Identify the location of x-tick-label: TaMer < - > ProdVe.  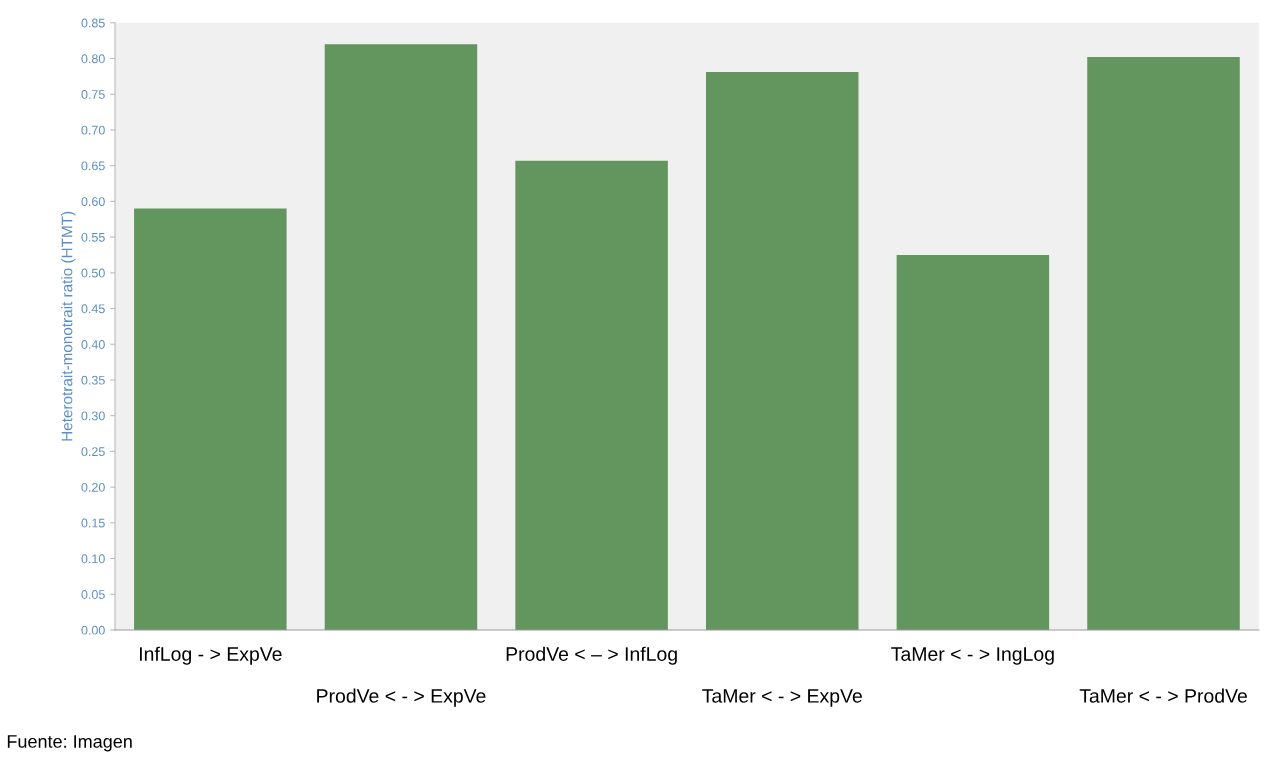
(1163, 695).